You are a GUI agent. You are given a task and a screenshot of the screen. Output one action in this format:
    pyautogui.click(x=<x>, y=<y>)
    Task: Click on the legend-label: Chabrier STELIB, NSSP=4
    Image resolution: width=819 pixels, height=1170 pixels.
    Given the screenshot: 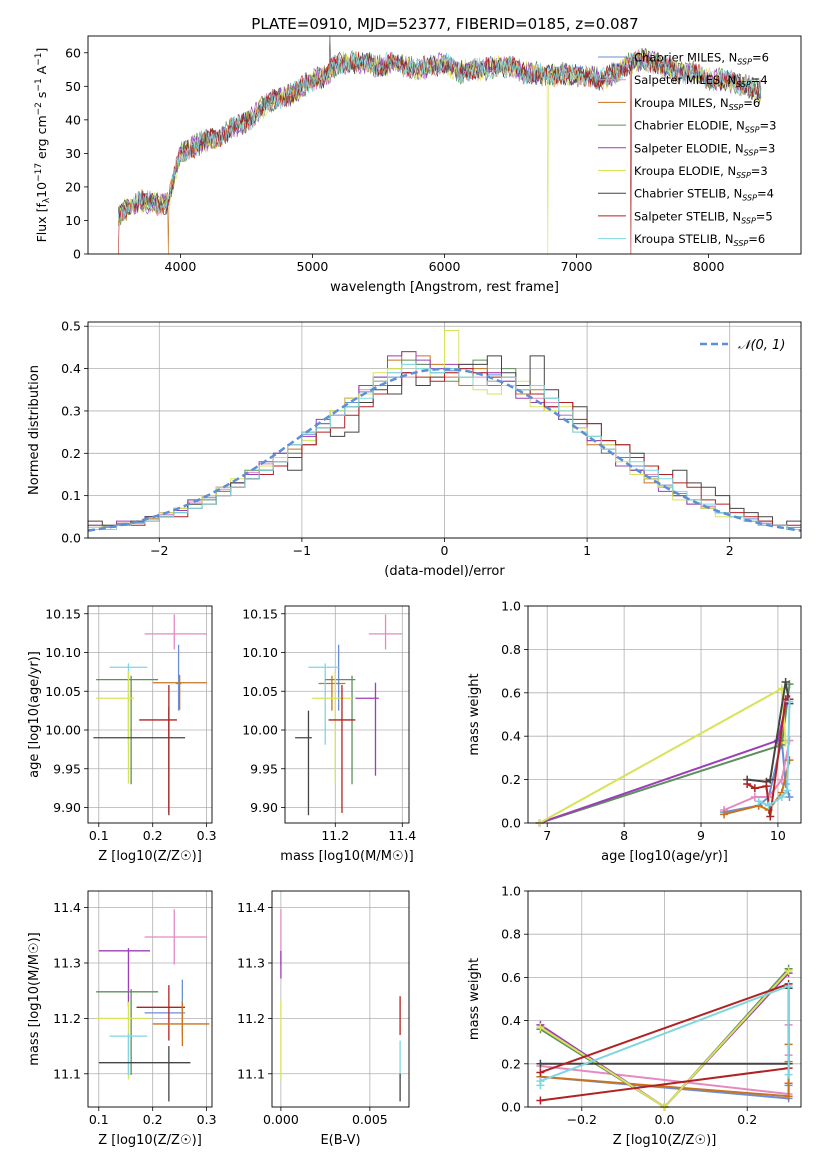 What is the action you would take?
    pyautogui.click(x=704, y=195)
    